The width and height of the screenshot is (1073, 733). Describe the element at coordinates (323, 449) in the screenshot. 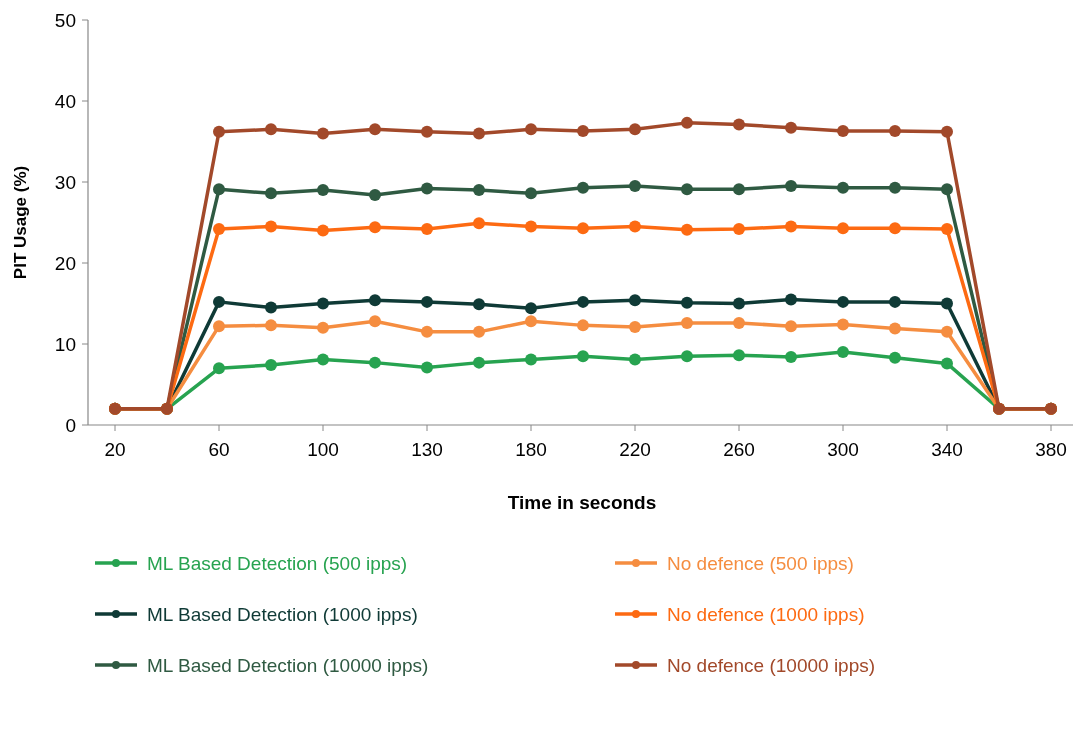

I see `x-tick-label: 100` at that location.